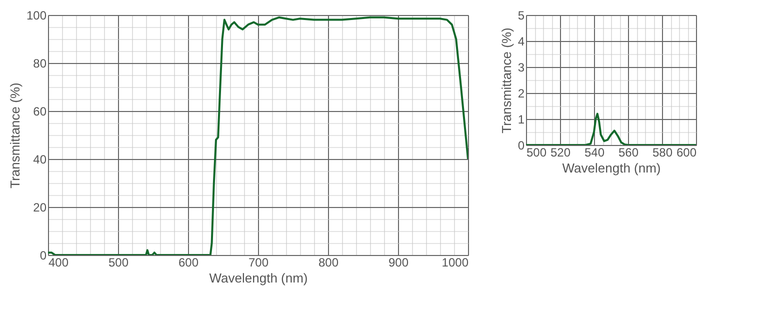 The width and height of the screenshot is (767, 335). Describe the element at coordinates (521, 93) in the screenshot. I see `y-tick-label: 2` at that location.